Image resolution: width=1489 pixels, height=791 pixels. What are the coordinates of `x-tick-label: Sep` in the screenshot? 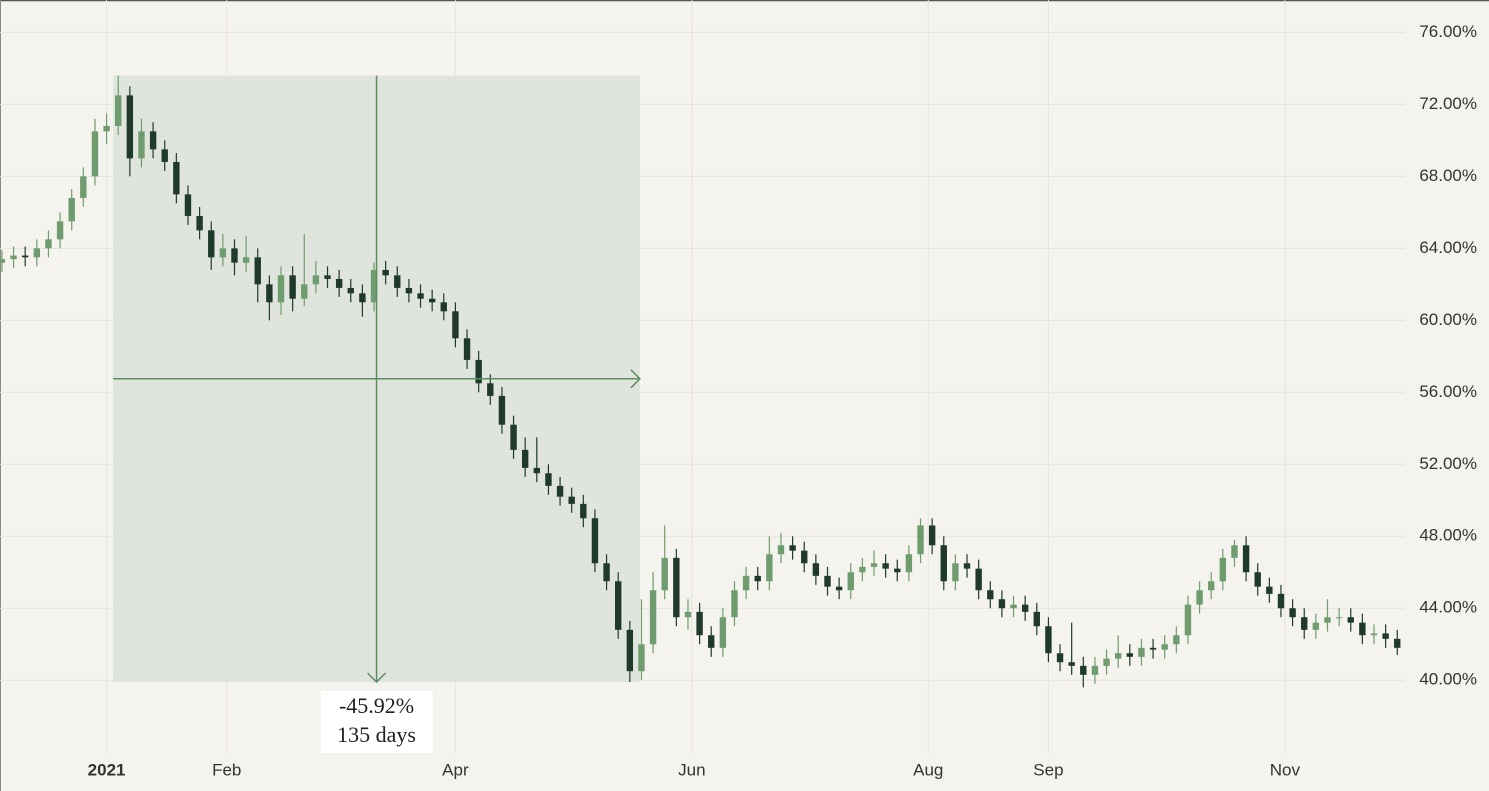 It's located at (1048, 769).